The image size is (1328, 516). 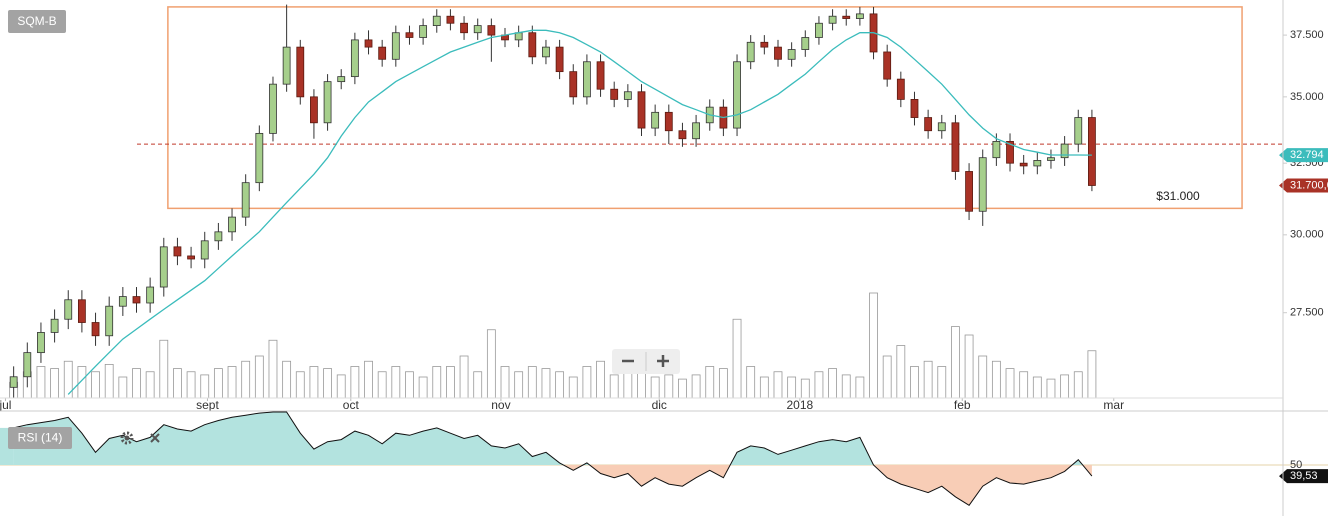 I want to click on x-tick-label: feb, so click(x=962, y=405).